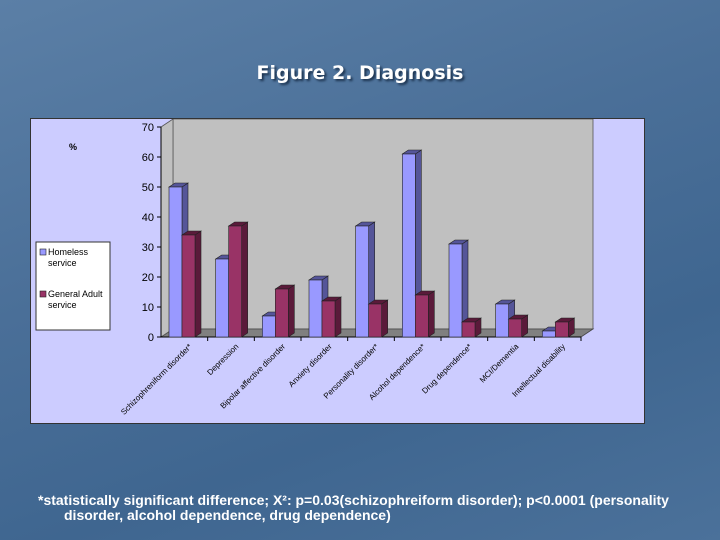 This screenshot has width=720, height=540. I want to click on y-tick-label: 30, so click(148, 248).